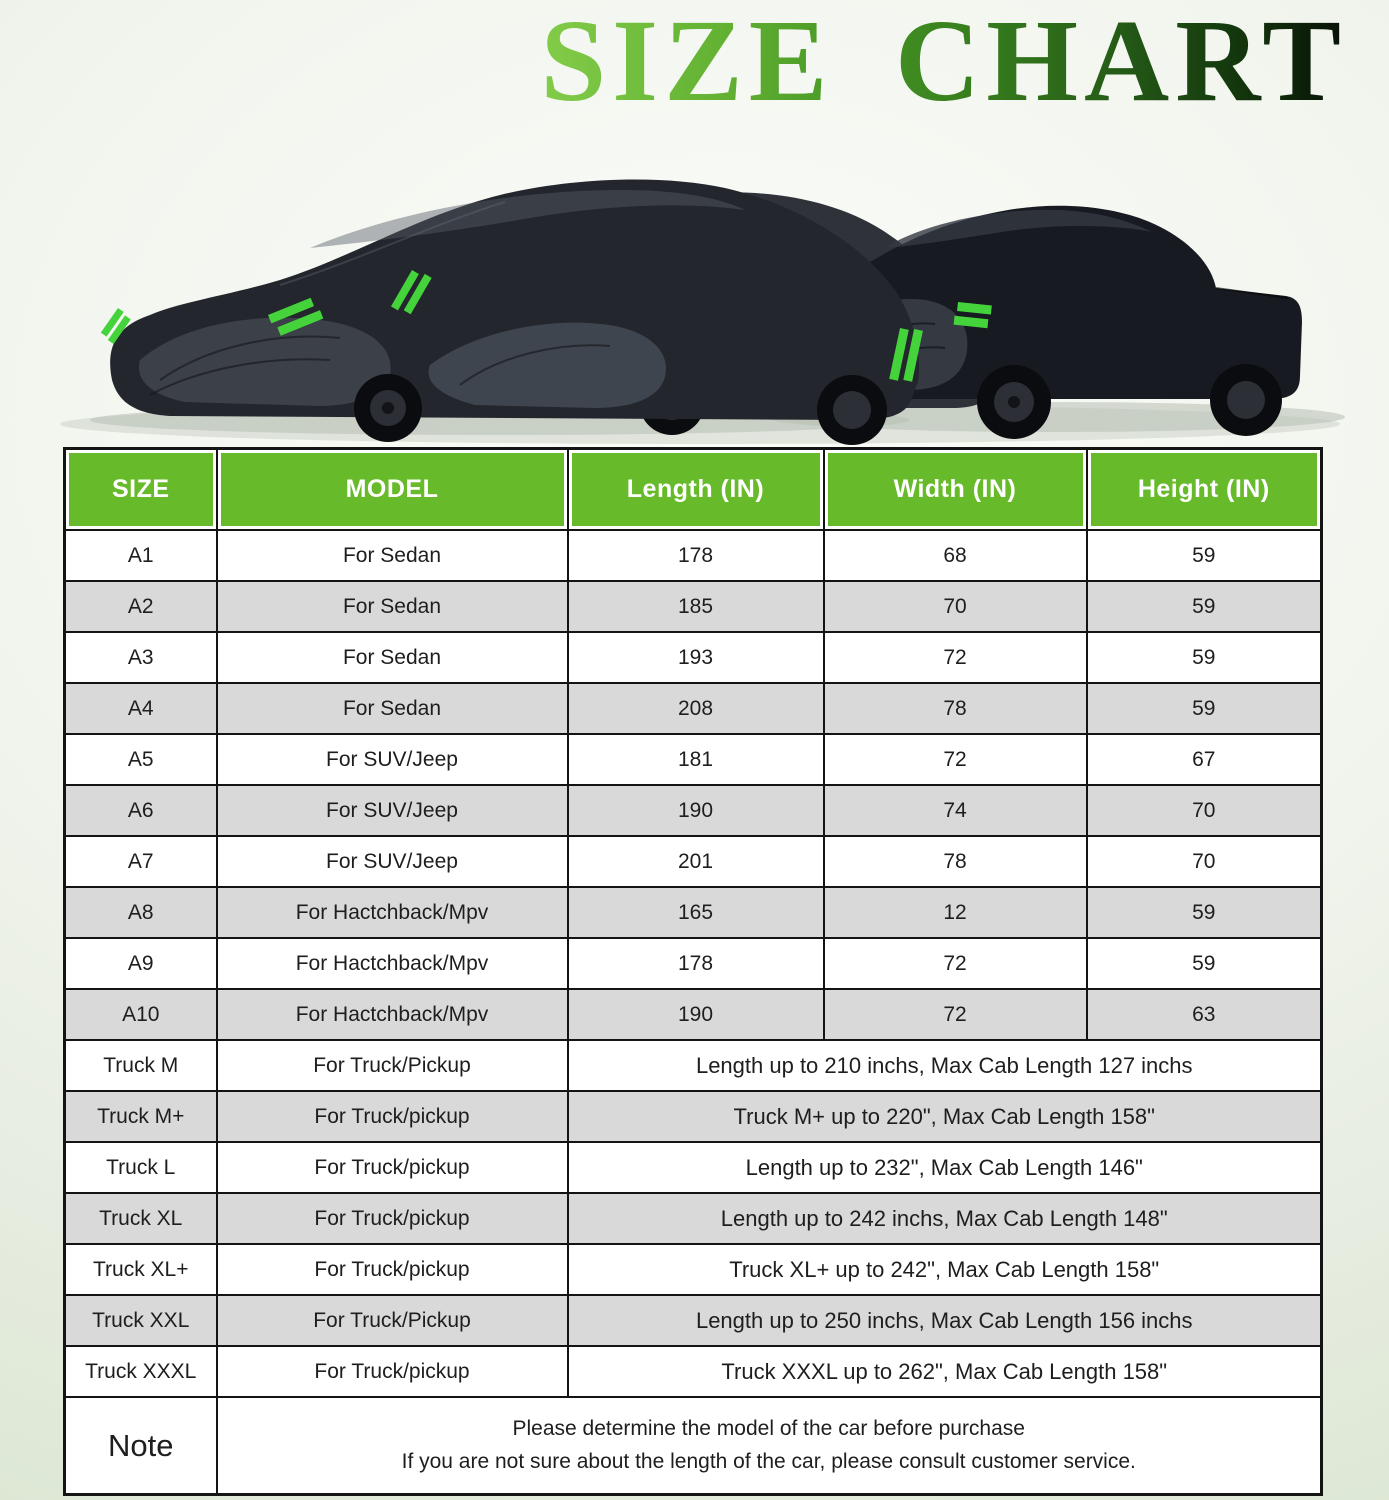  What do you see at coordinates (140, 1218) in the screenshot?
I see `cell-size: Truck XL` at bounding box center [140, 1218].